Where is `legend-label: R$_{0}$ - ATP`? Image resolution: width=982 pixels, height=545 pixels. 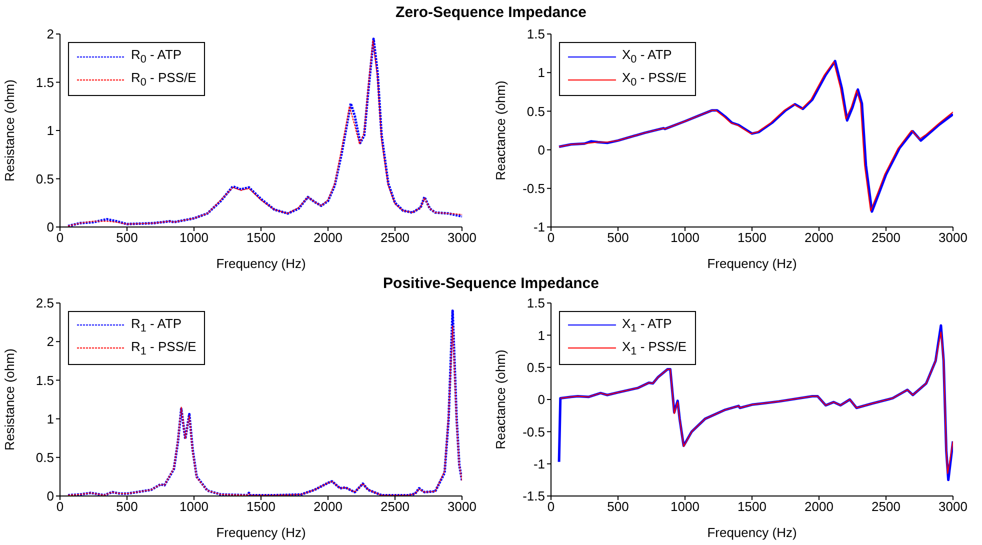 legend-label: R$_{0}$ - ATP is located at coordinates (156, 56).